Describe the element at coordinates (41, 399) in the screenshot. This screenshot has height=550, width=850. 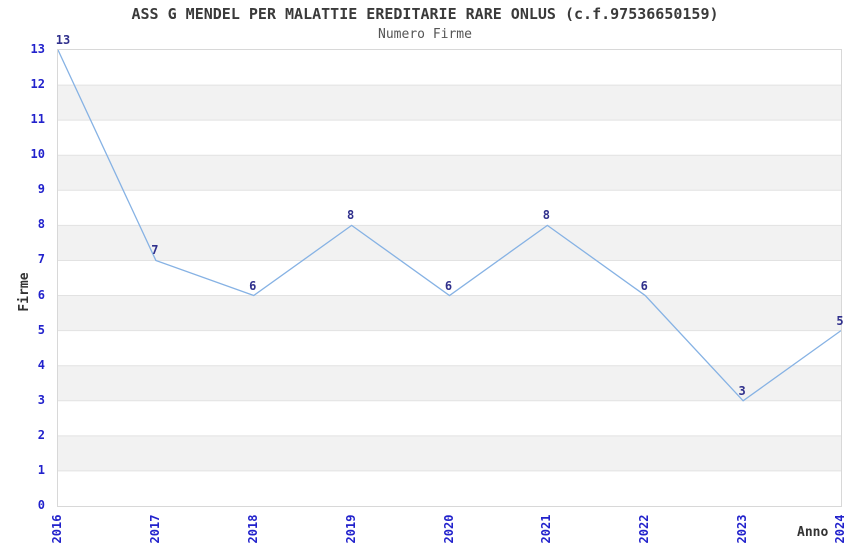
I see `y-tick-label: 3` at that location.